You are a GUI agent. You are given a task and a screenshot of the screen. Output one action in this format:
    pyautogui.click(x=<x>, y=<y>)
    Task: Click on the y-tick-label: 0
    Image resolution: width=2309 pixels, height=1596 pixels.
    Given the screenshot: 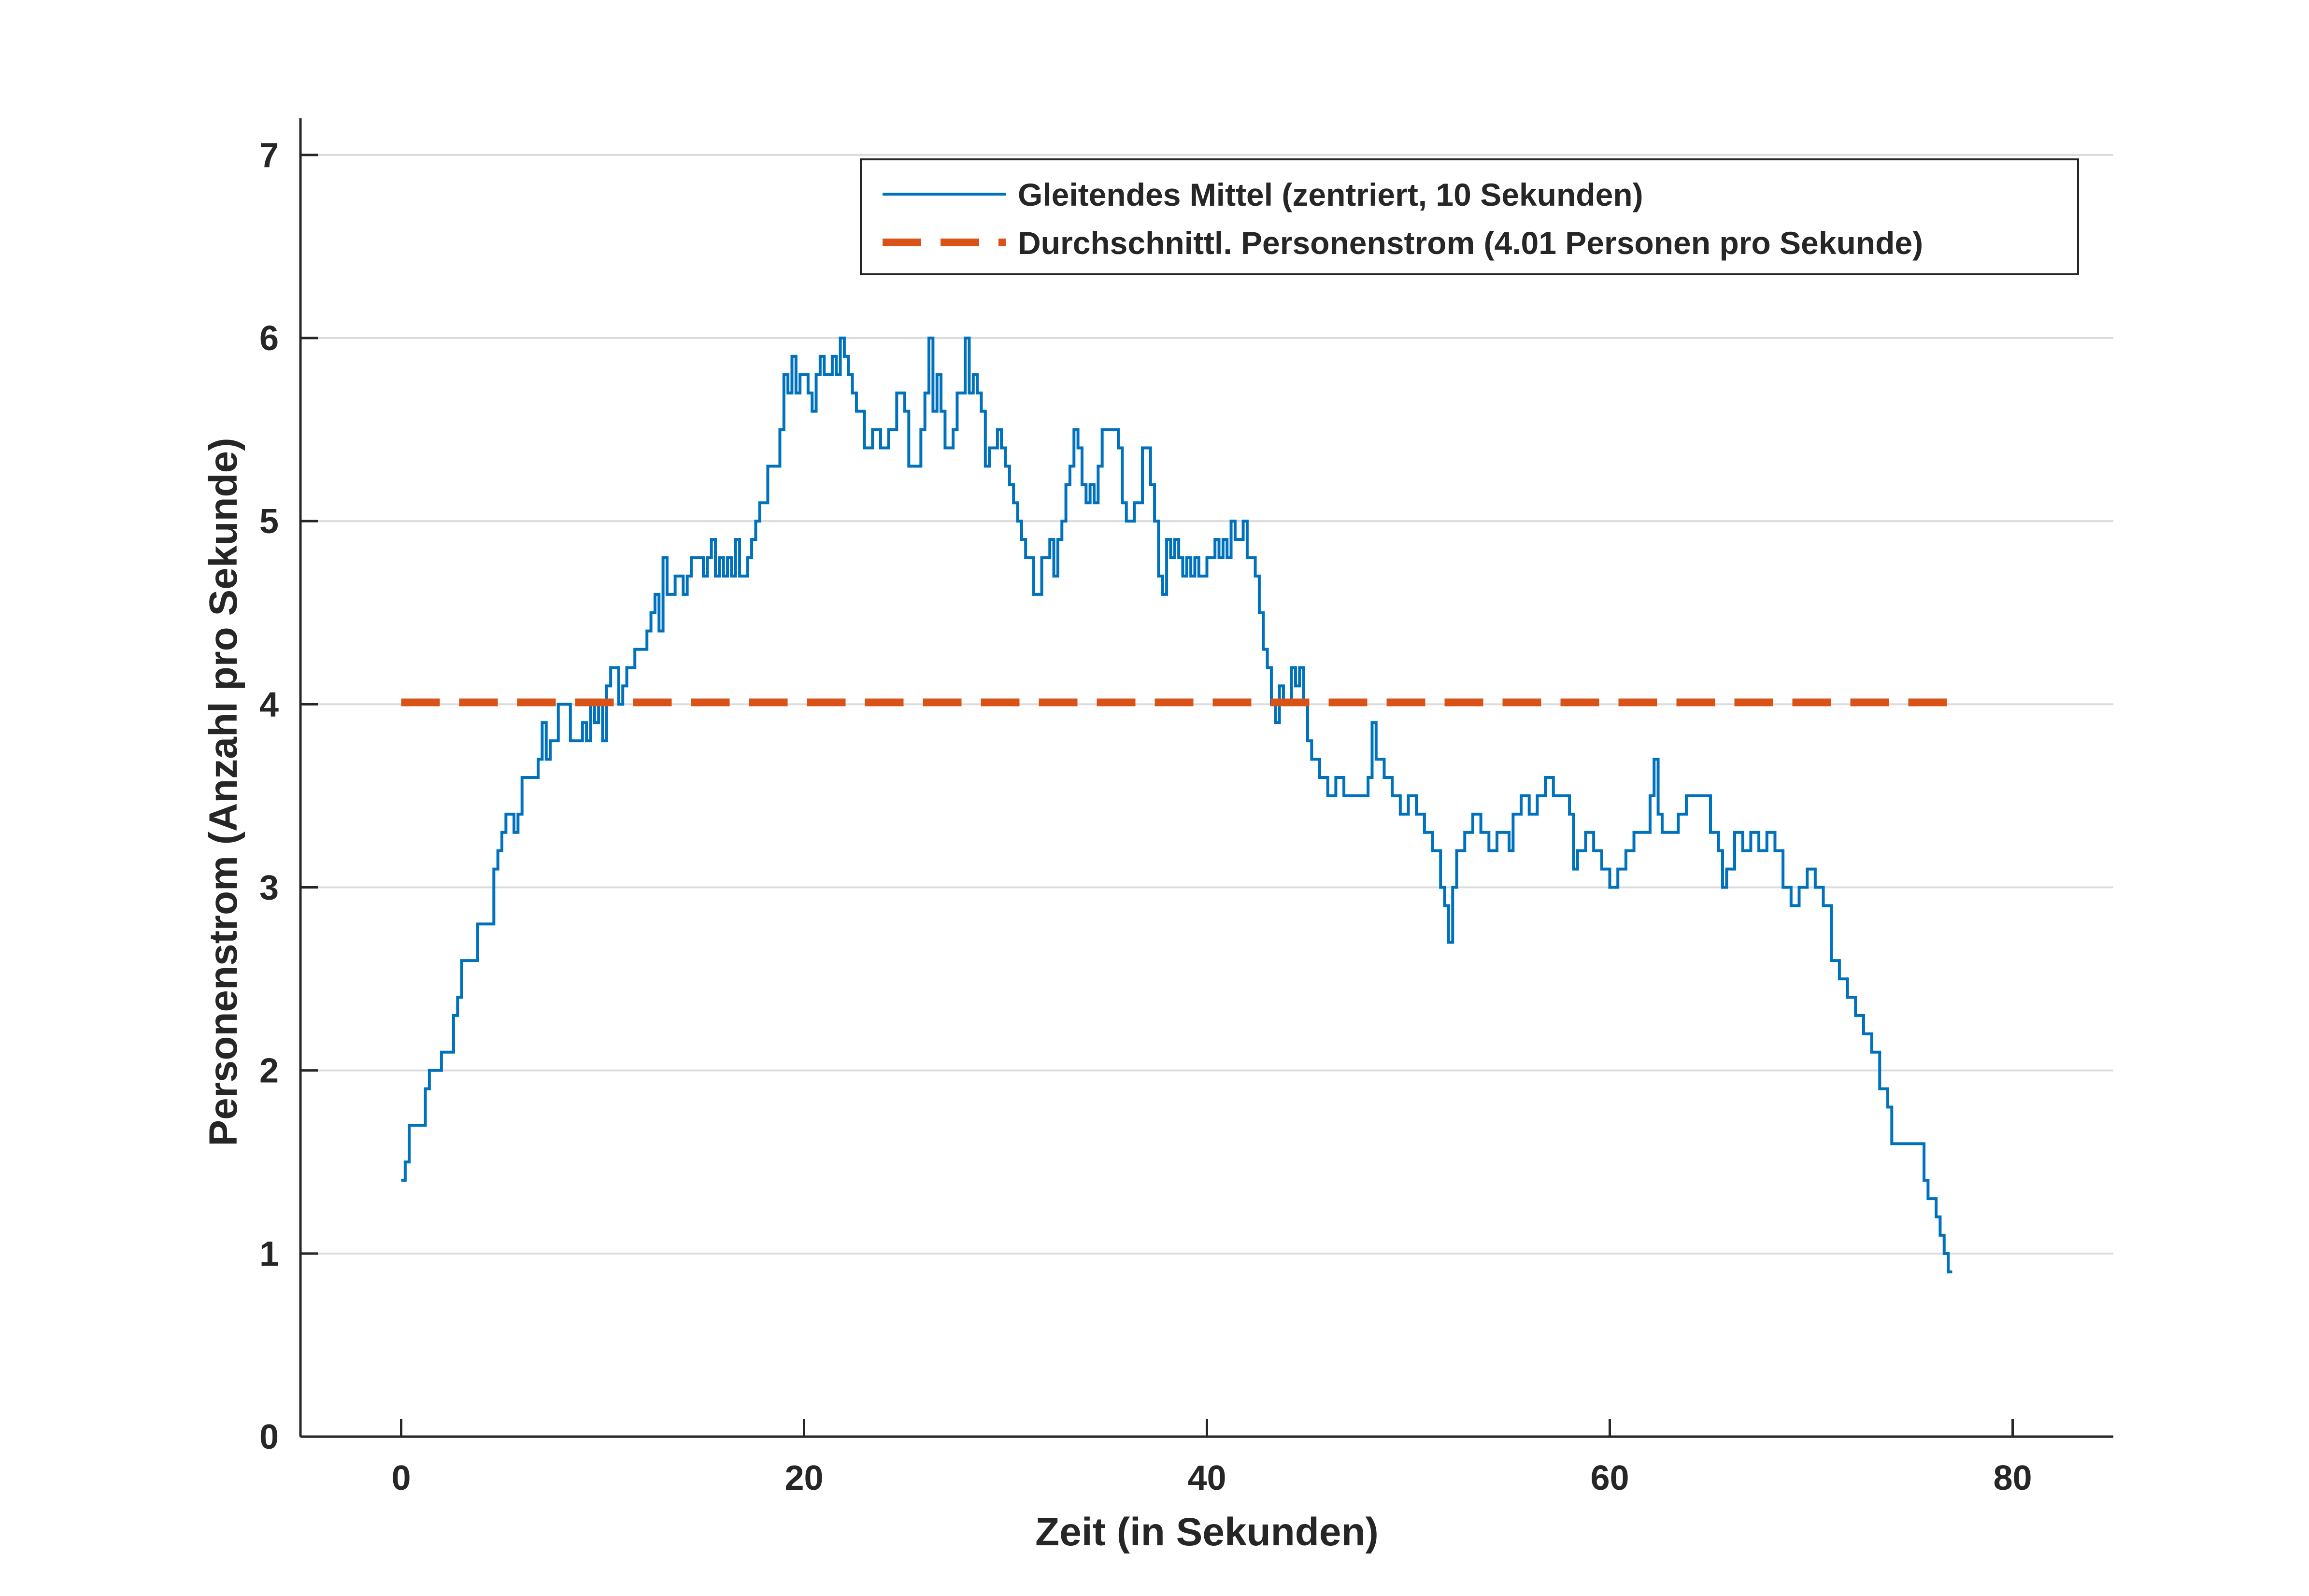 What is the action you would take?
    pyautogui.click(x=269, y=1437)
    